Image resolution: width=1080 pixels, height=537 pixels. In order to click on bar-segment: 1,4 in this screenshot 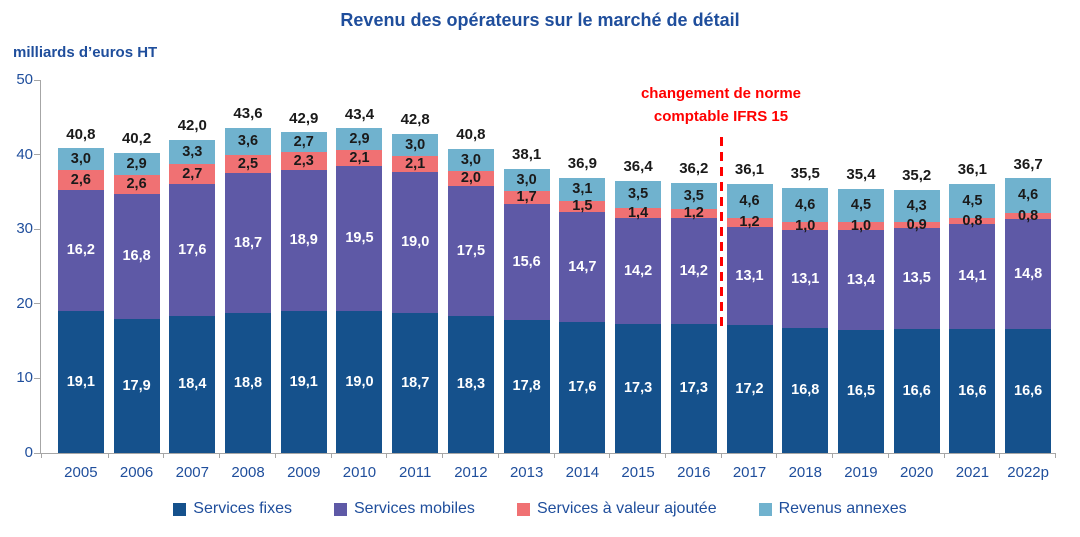, I will do `click(638, 212)`.